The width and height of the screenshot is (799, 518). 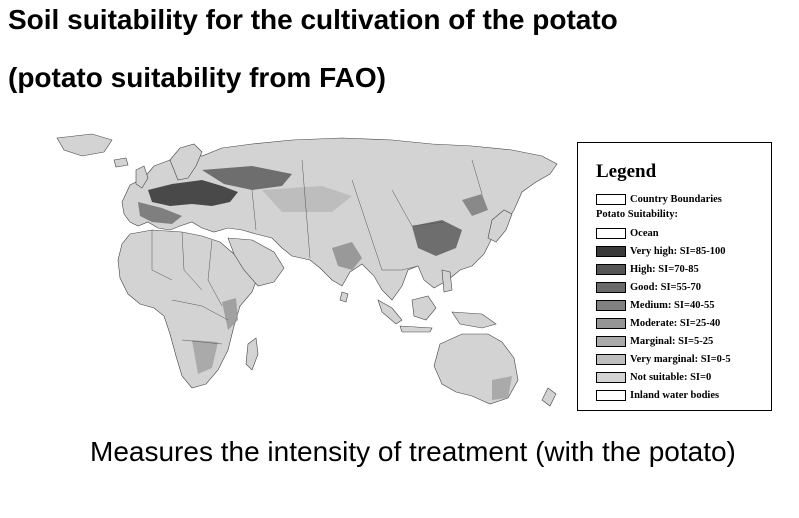 I want to click on suitability-east-africa-moderate, so click(x=230, y=314).